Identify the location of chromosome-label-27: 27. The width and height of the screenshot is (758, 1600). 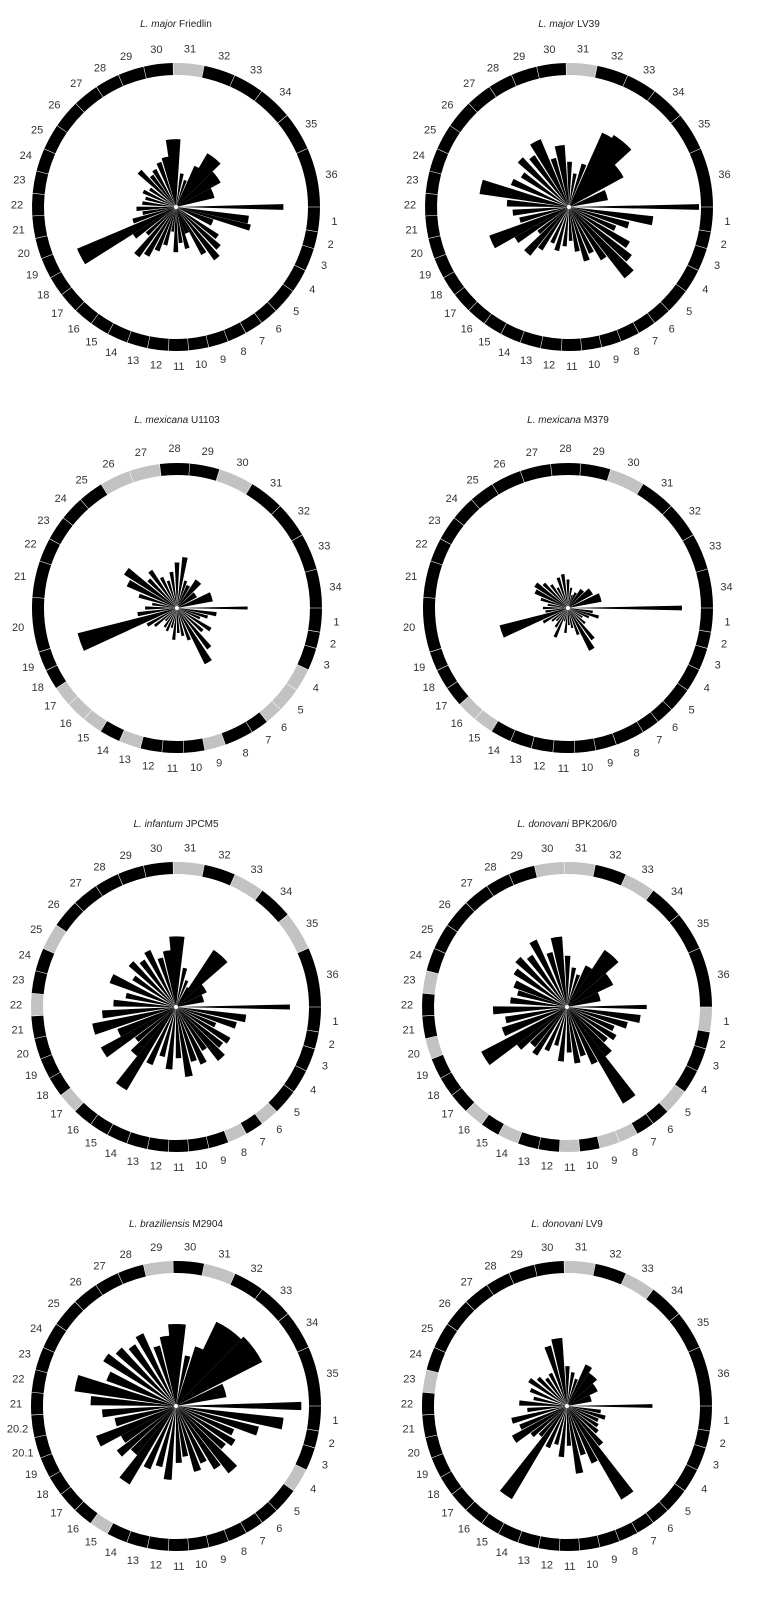
(467, 1282).